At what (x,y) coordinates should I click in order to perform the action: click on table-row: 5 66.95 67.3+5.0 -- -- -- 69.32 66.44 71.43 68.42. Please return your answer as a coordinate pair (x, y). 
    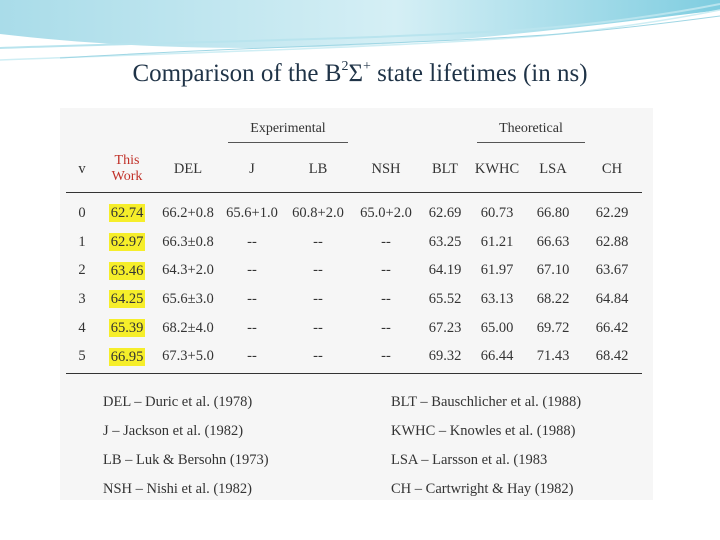
    Looking at the image, I should click on (354, 356).